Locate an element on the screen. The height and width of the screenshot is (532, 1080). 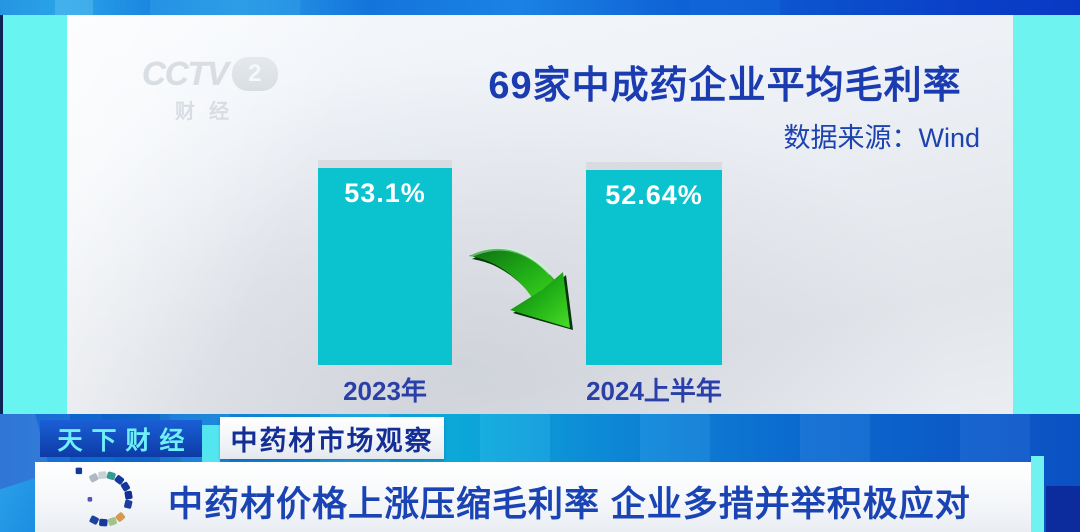
bar-2023: 53.1% is located at coordinates (385, 266).